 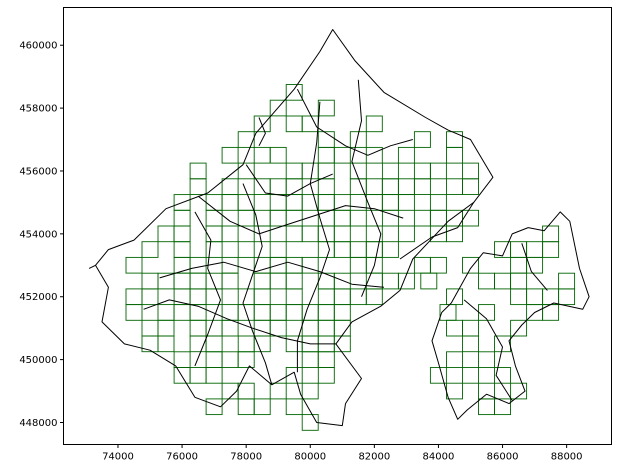 What do you see at coordinates (503, 457) in the screenshot?
I see `x-tick-label: 86000` at bounding box center [503, 457].